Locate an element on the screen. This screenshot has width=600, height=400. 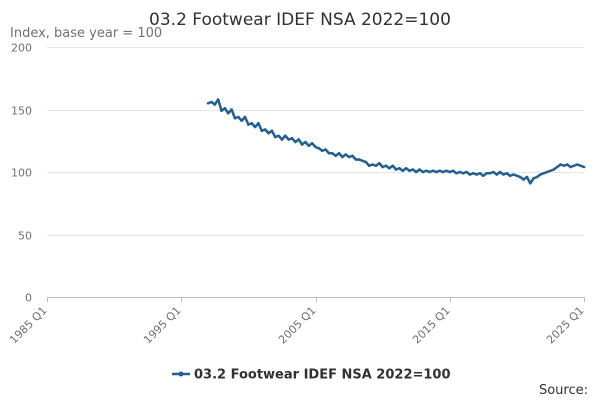
y-tick-label: 100 is located at coordinates (21, 173).